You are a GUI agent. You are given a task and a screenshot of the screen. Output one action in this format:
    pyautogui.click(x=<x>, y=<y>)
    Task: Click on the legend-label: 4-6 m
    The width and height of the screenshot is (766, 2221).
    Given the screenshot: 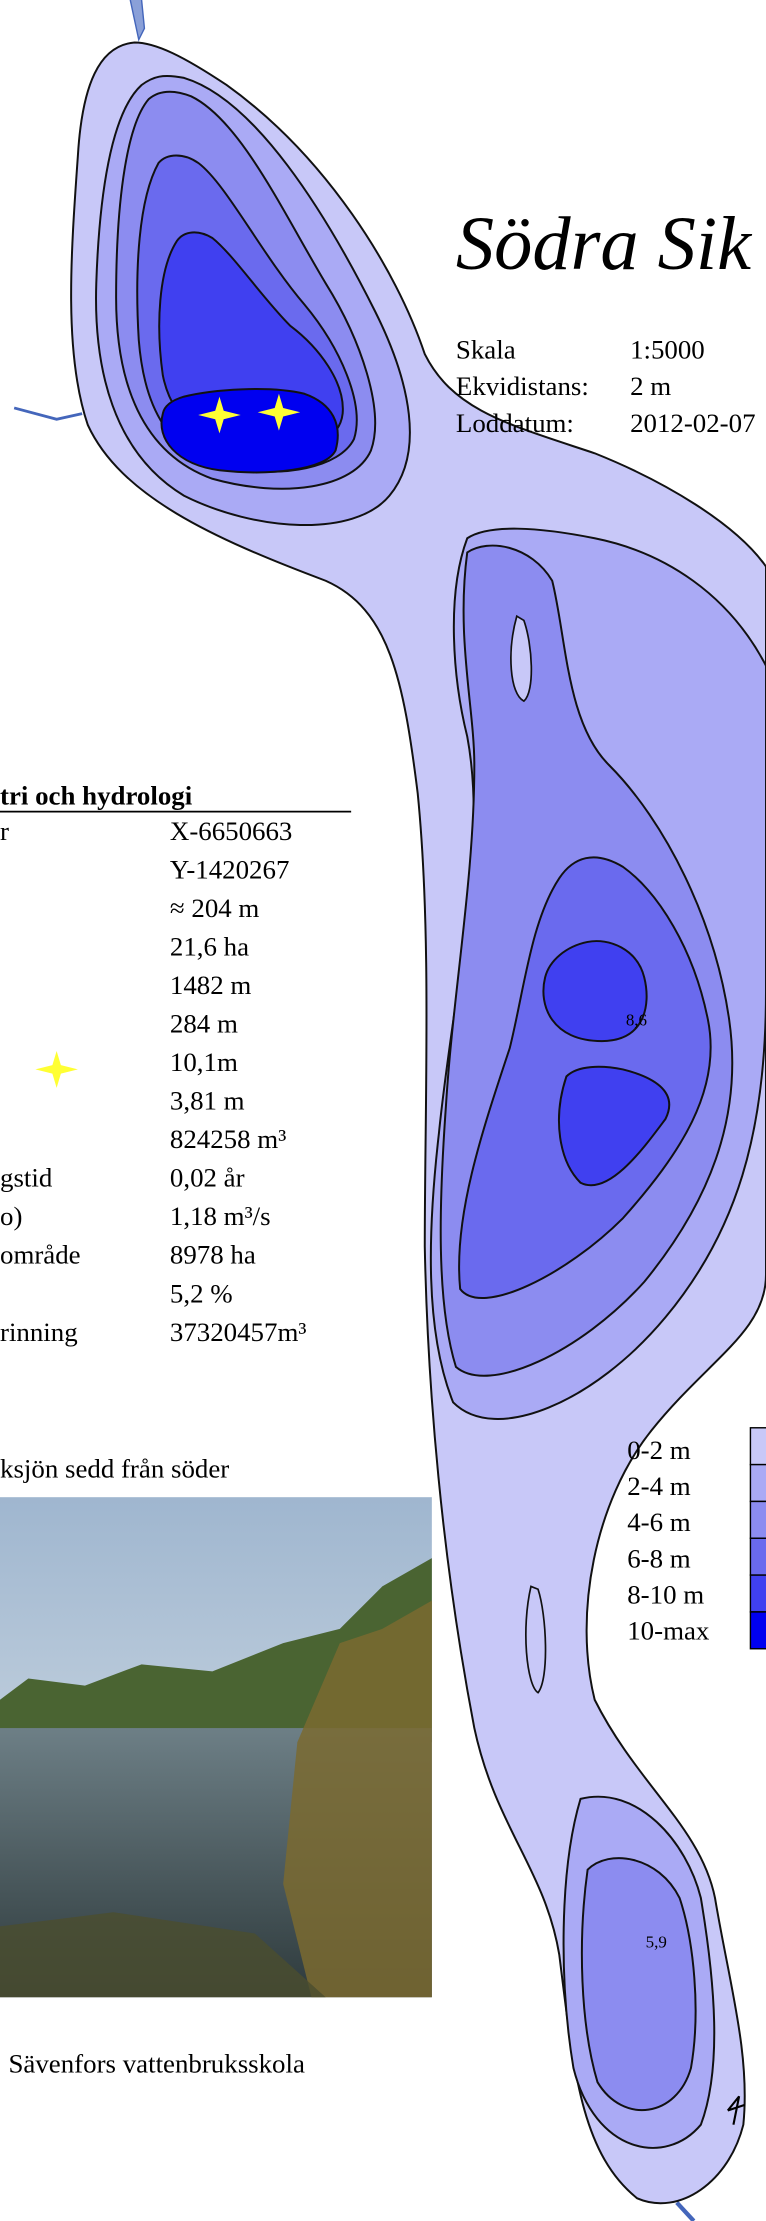 What is the action you would take?
    pyautogui.click(x=659, y=1522)
    